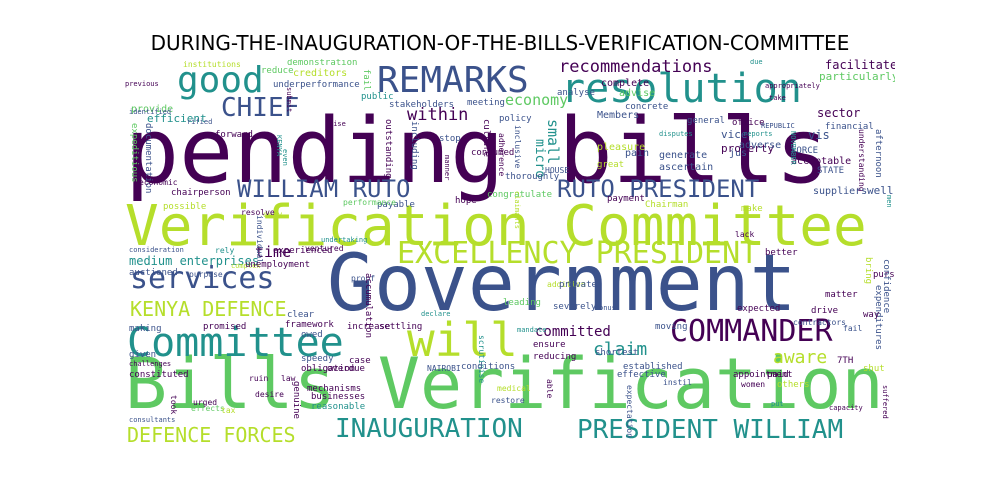  Describe the element at coordinates (334, 389) in the screenshot. I see `cloud-word-mechanisms: mechanisms` at that location.